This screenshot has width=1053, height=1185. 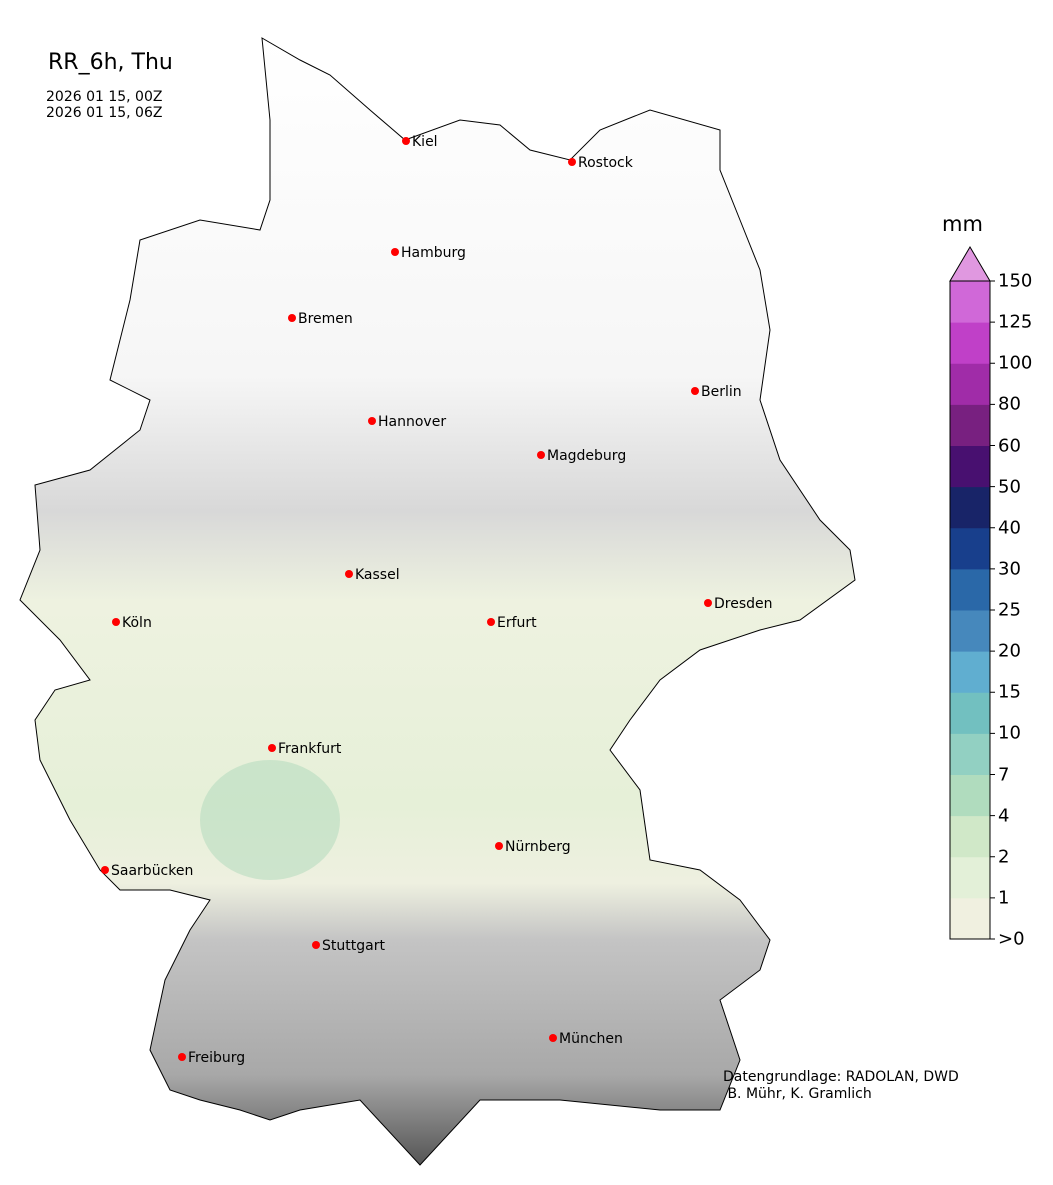 What do you see at coordinates (412, 422) in the screenshot?
I see `city-label: Hannover` at bounding box center [412, 422].